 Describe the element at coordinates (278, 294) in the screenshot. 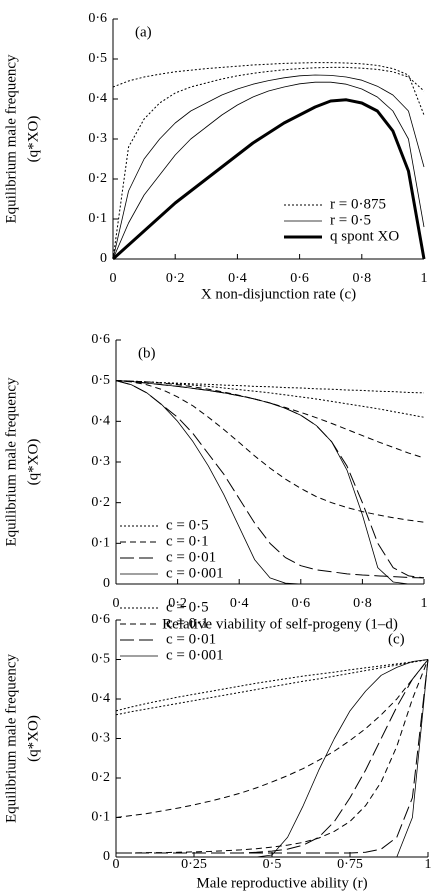

I see `x-axis-label: X non-disjunction rate (c)` at that location.